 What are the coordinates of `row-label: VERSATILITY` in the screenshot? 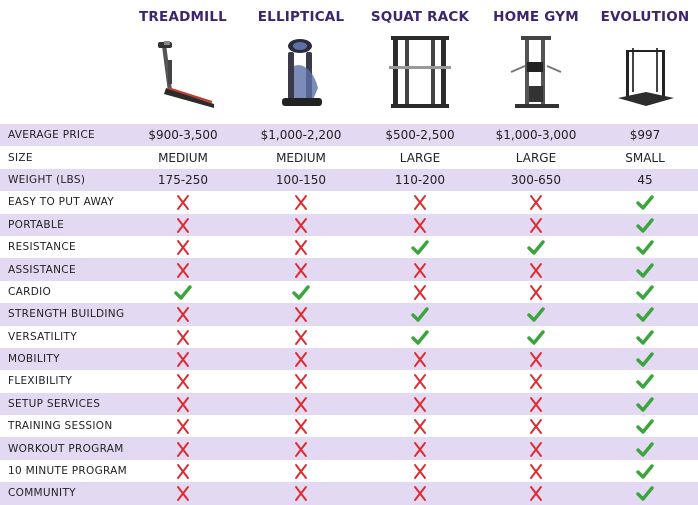 It's located at (42, 336).